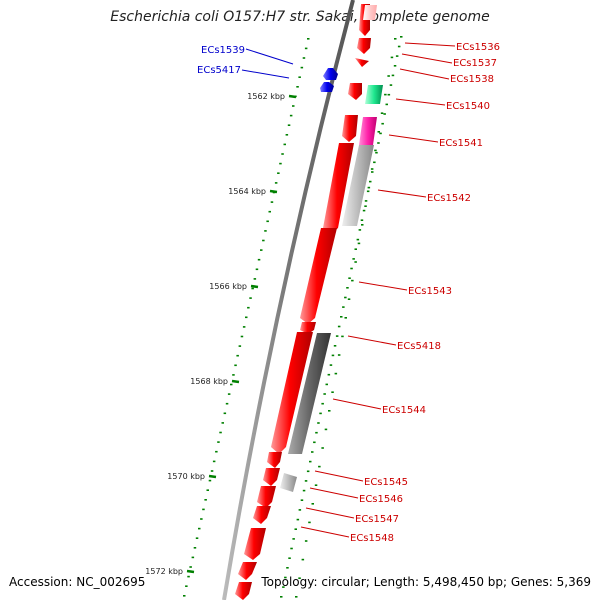  I want to click on feature-ecs1545a, so click(274, 460).